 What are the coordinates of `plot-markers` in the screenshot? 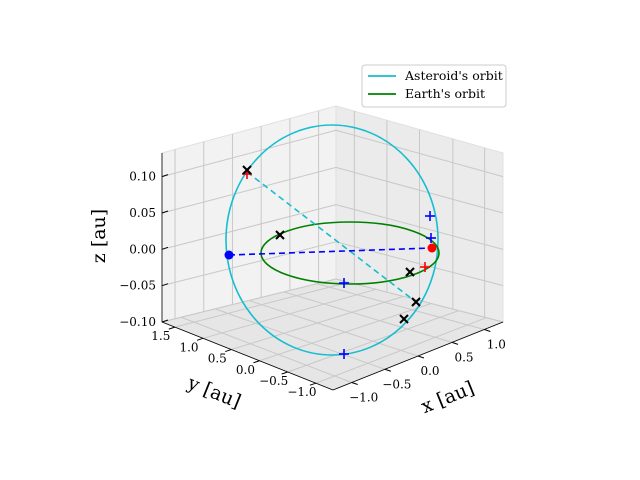 It's located at (330, 262).